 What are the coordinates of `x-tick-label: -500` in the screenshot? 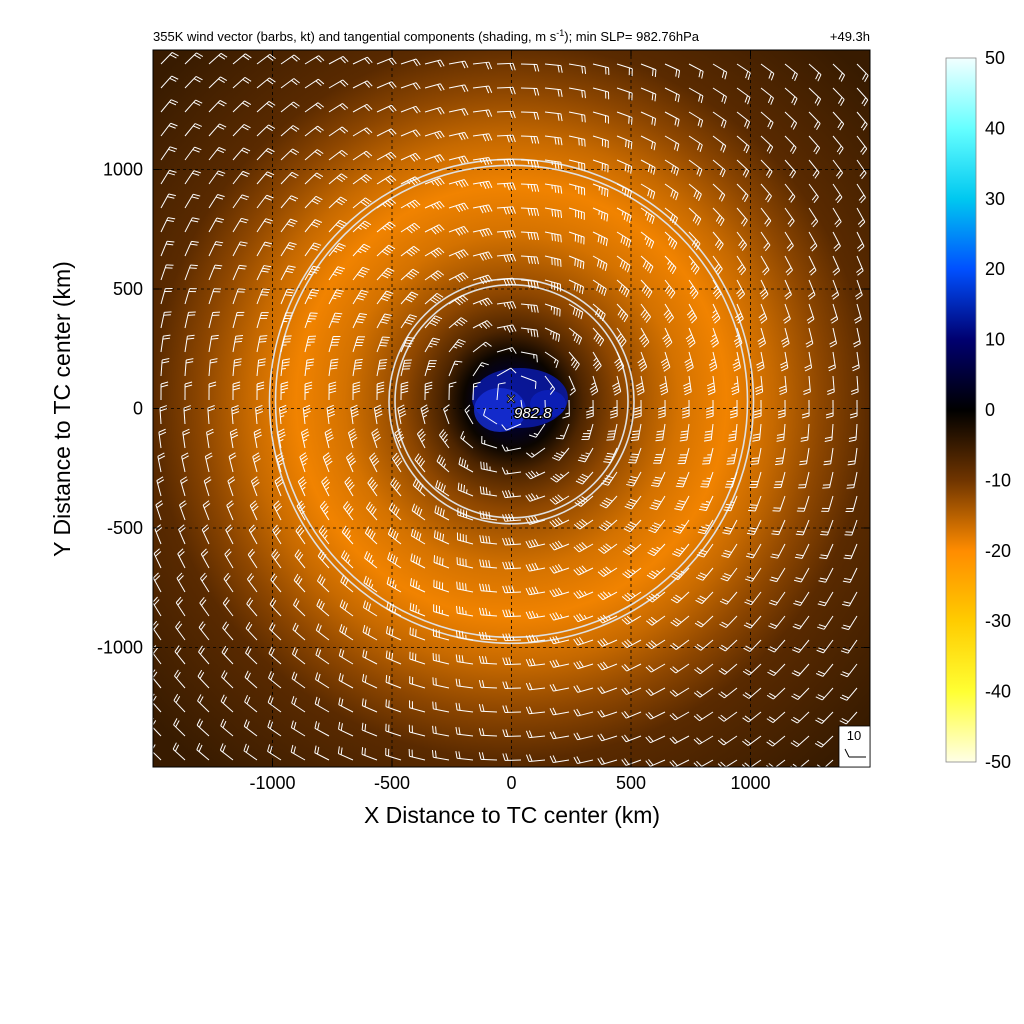 It's located at (392, 783).